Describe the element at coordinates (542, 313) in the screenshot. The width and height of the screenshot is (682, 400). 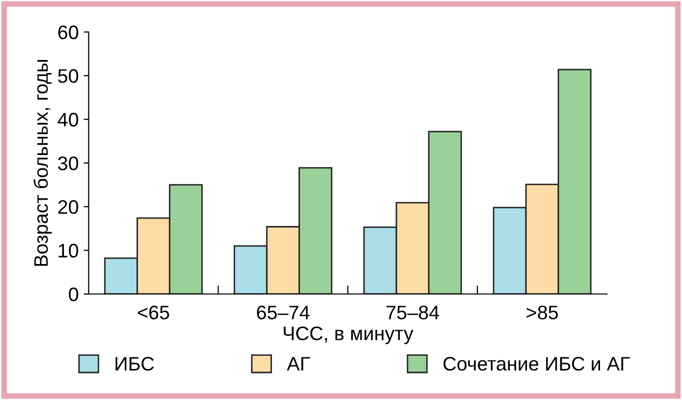
I see `x-tick-label: >85` at that location.